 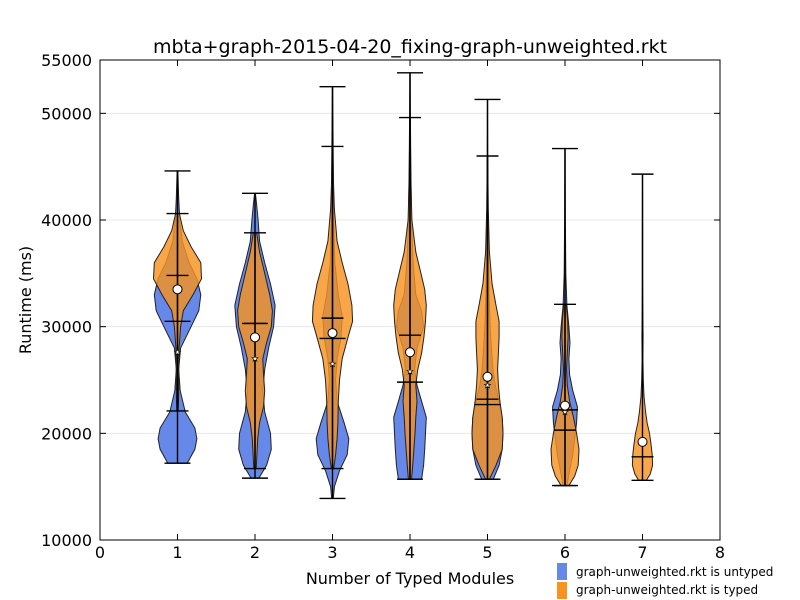 I want to click on y-axis-title: Runtime (ms), so click(x=25, y=300).